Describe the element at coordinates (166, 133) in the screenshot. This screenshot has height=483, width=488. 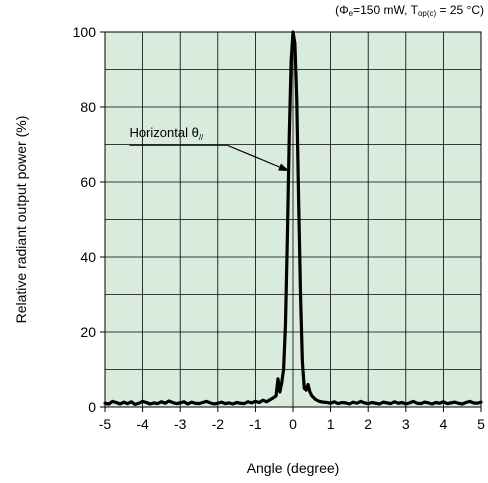
I see `annotation-label: Horizontal θ//` at that location.